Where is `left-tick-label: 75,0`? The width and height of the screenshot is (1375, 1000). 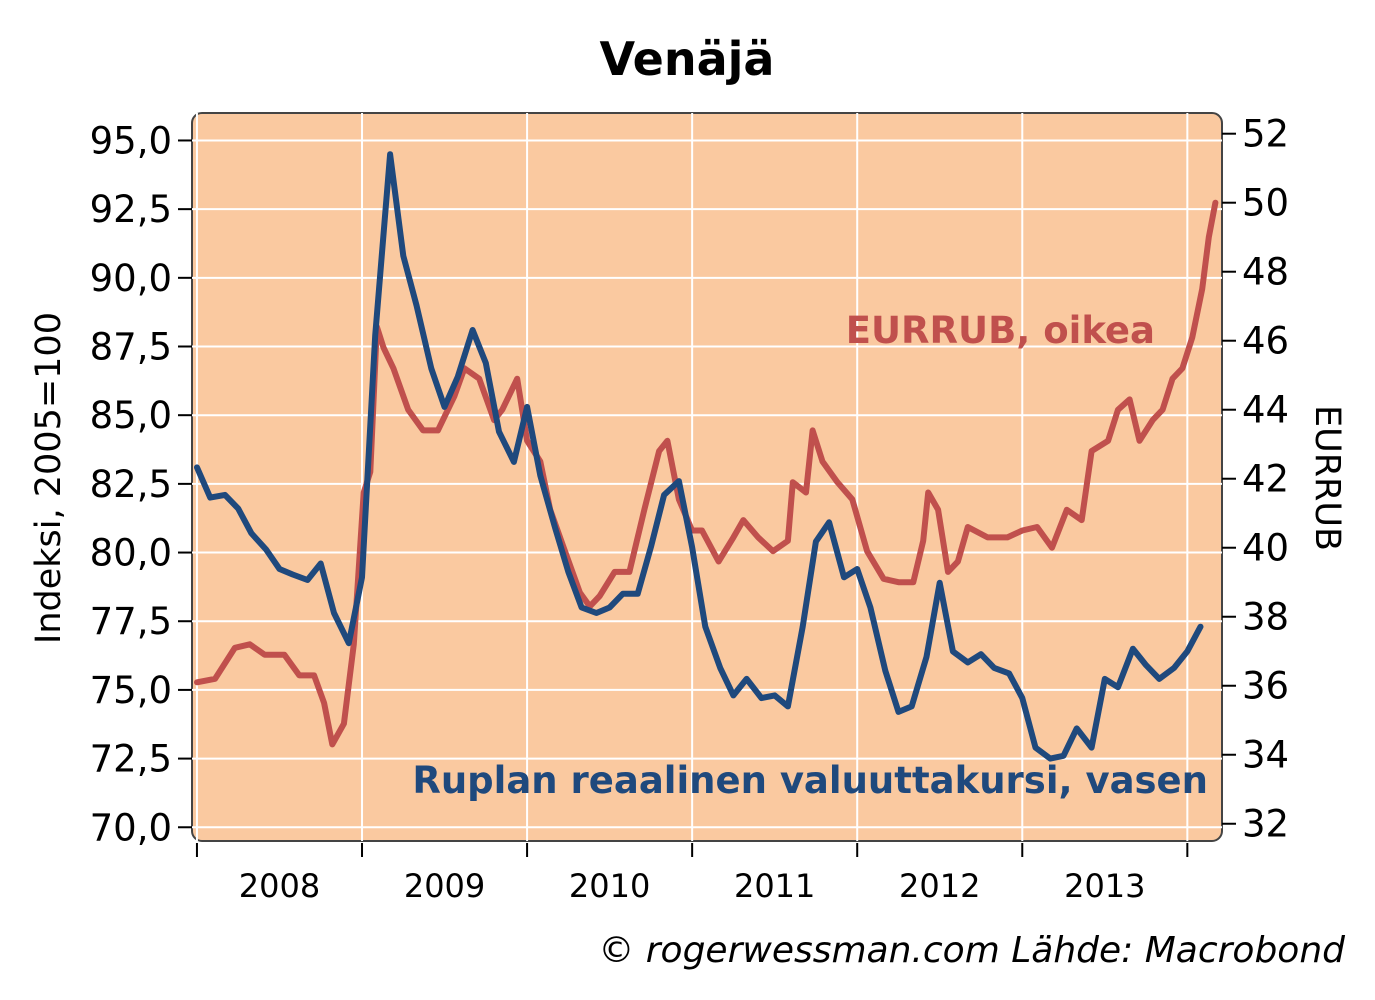 left-tick-label: 75,0 is located at coordinates (131, 690).